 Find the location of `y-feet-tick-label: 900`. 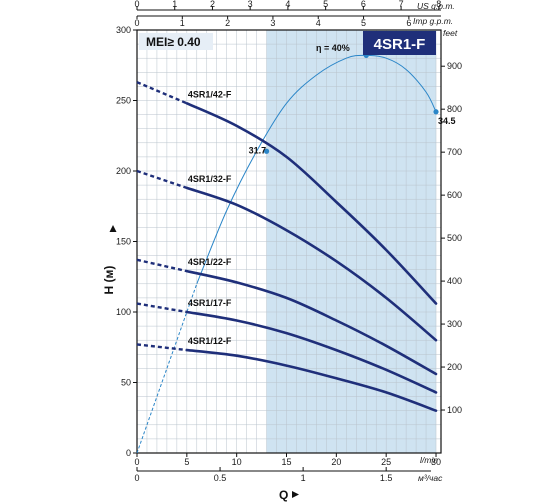

y-feet-tick-label: 900 is located at coordinates (454, 66).